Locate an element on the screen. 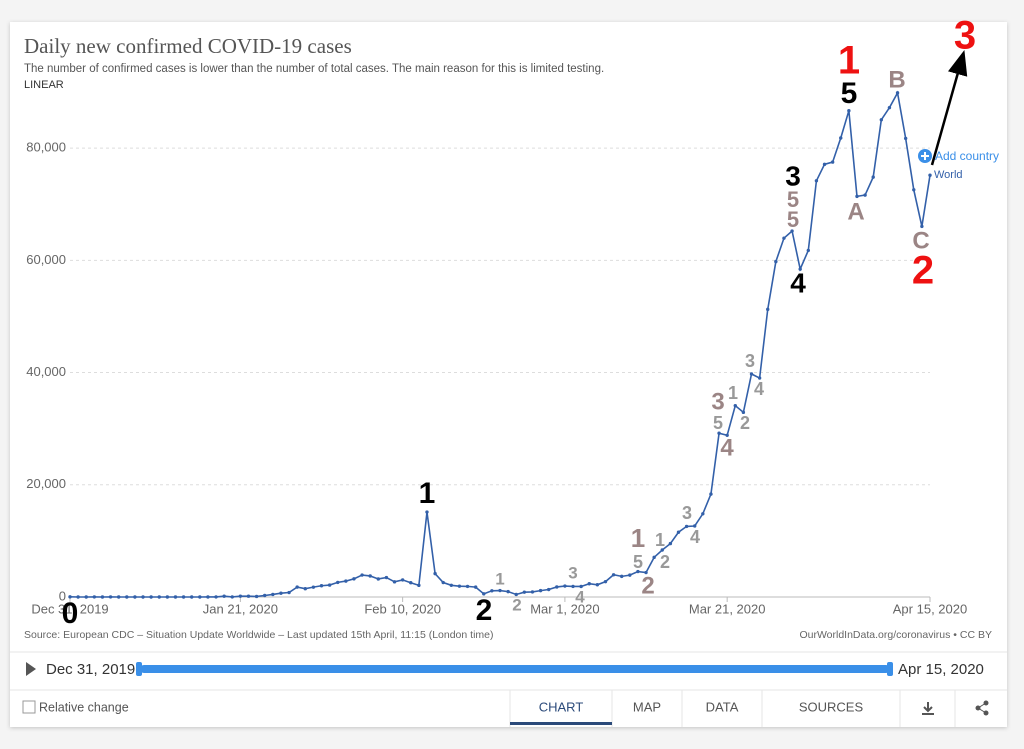  tab: MAP is located at coordinates (647, 706).